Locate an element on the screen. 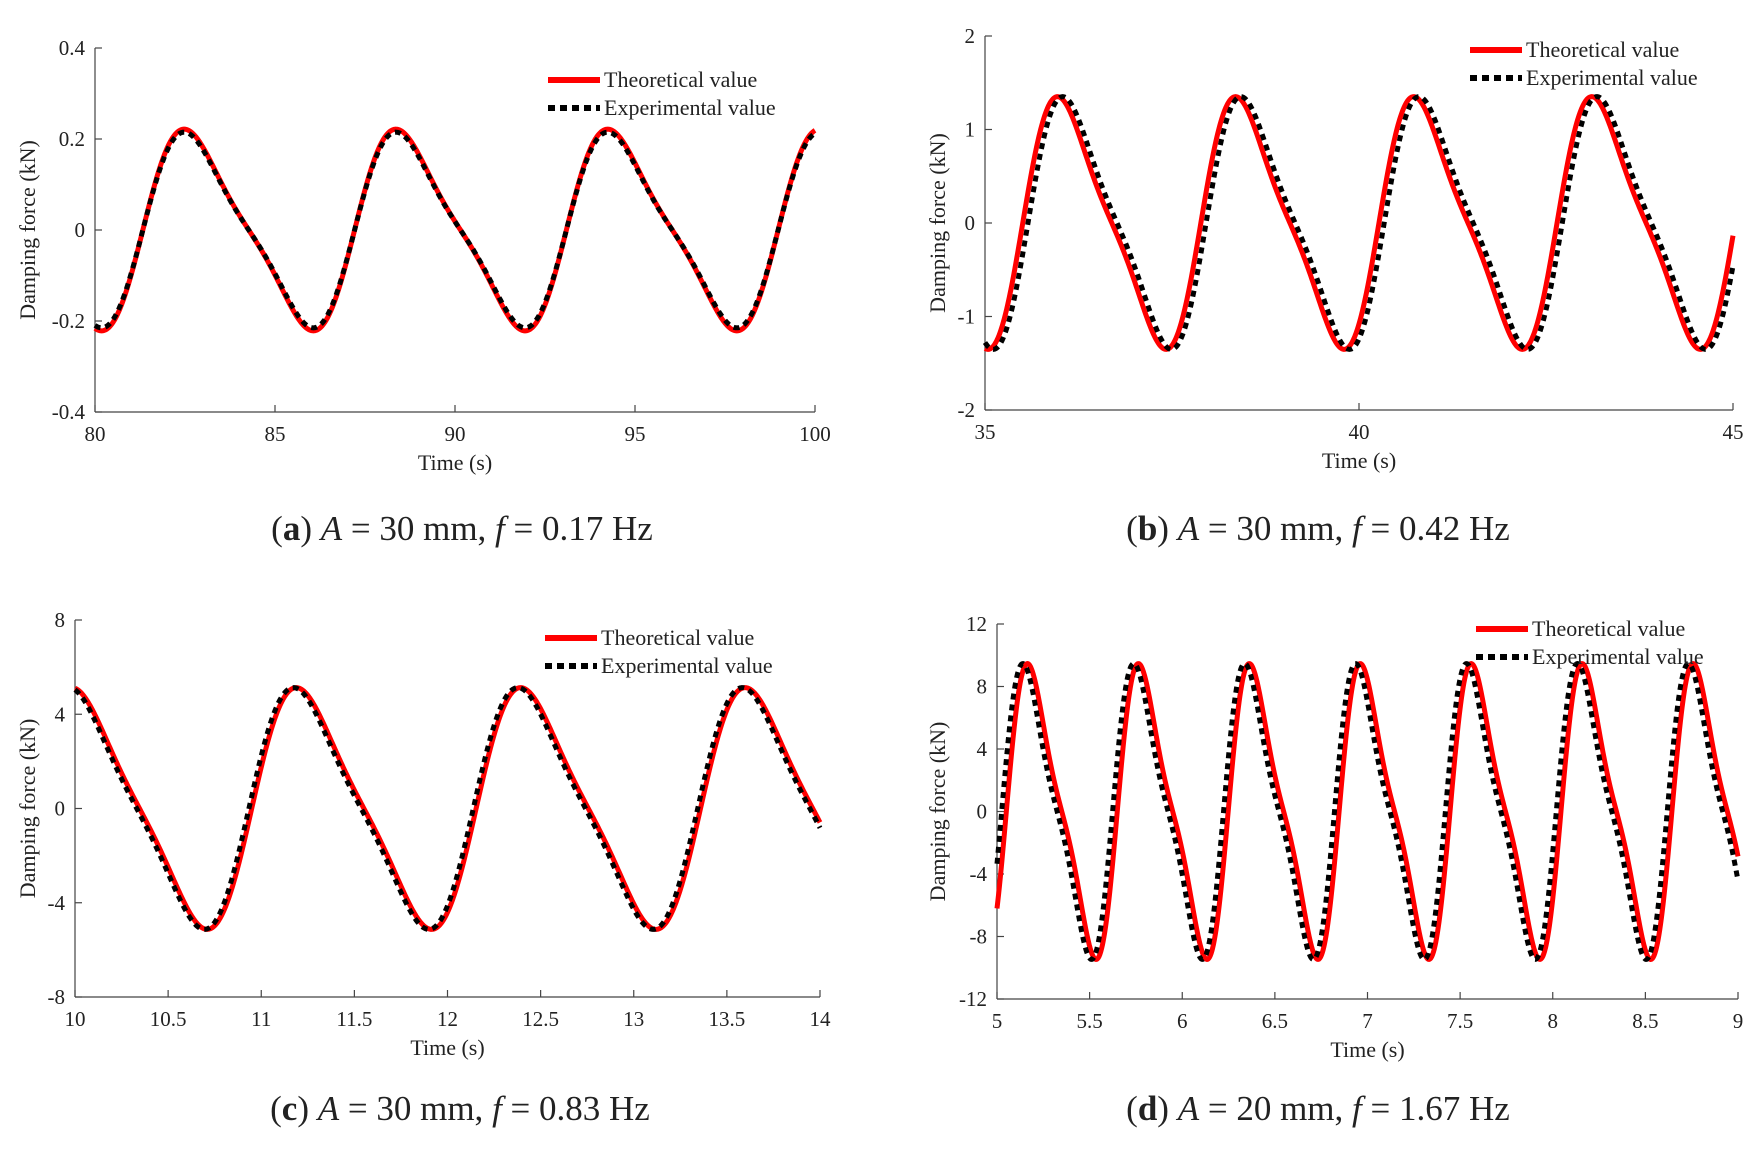 Image resolution: width=1763 pixels, height=1151 pixels. caption-part: = 0.83 Hz is located at coordinates (576, 1108).